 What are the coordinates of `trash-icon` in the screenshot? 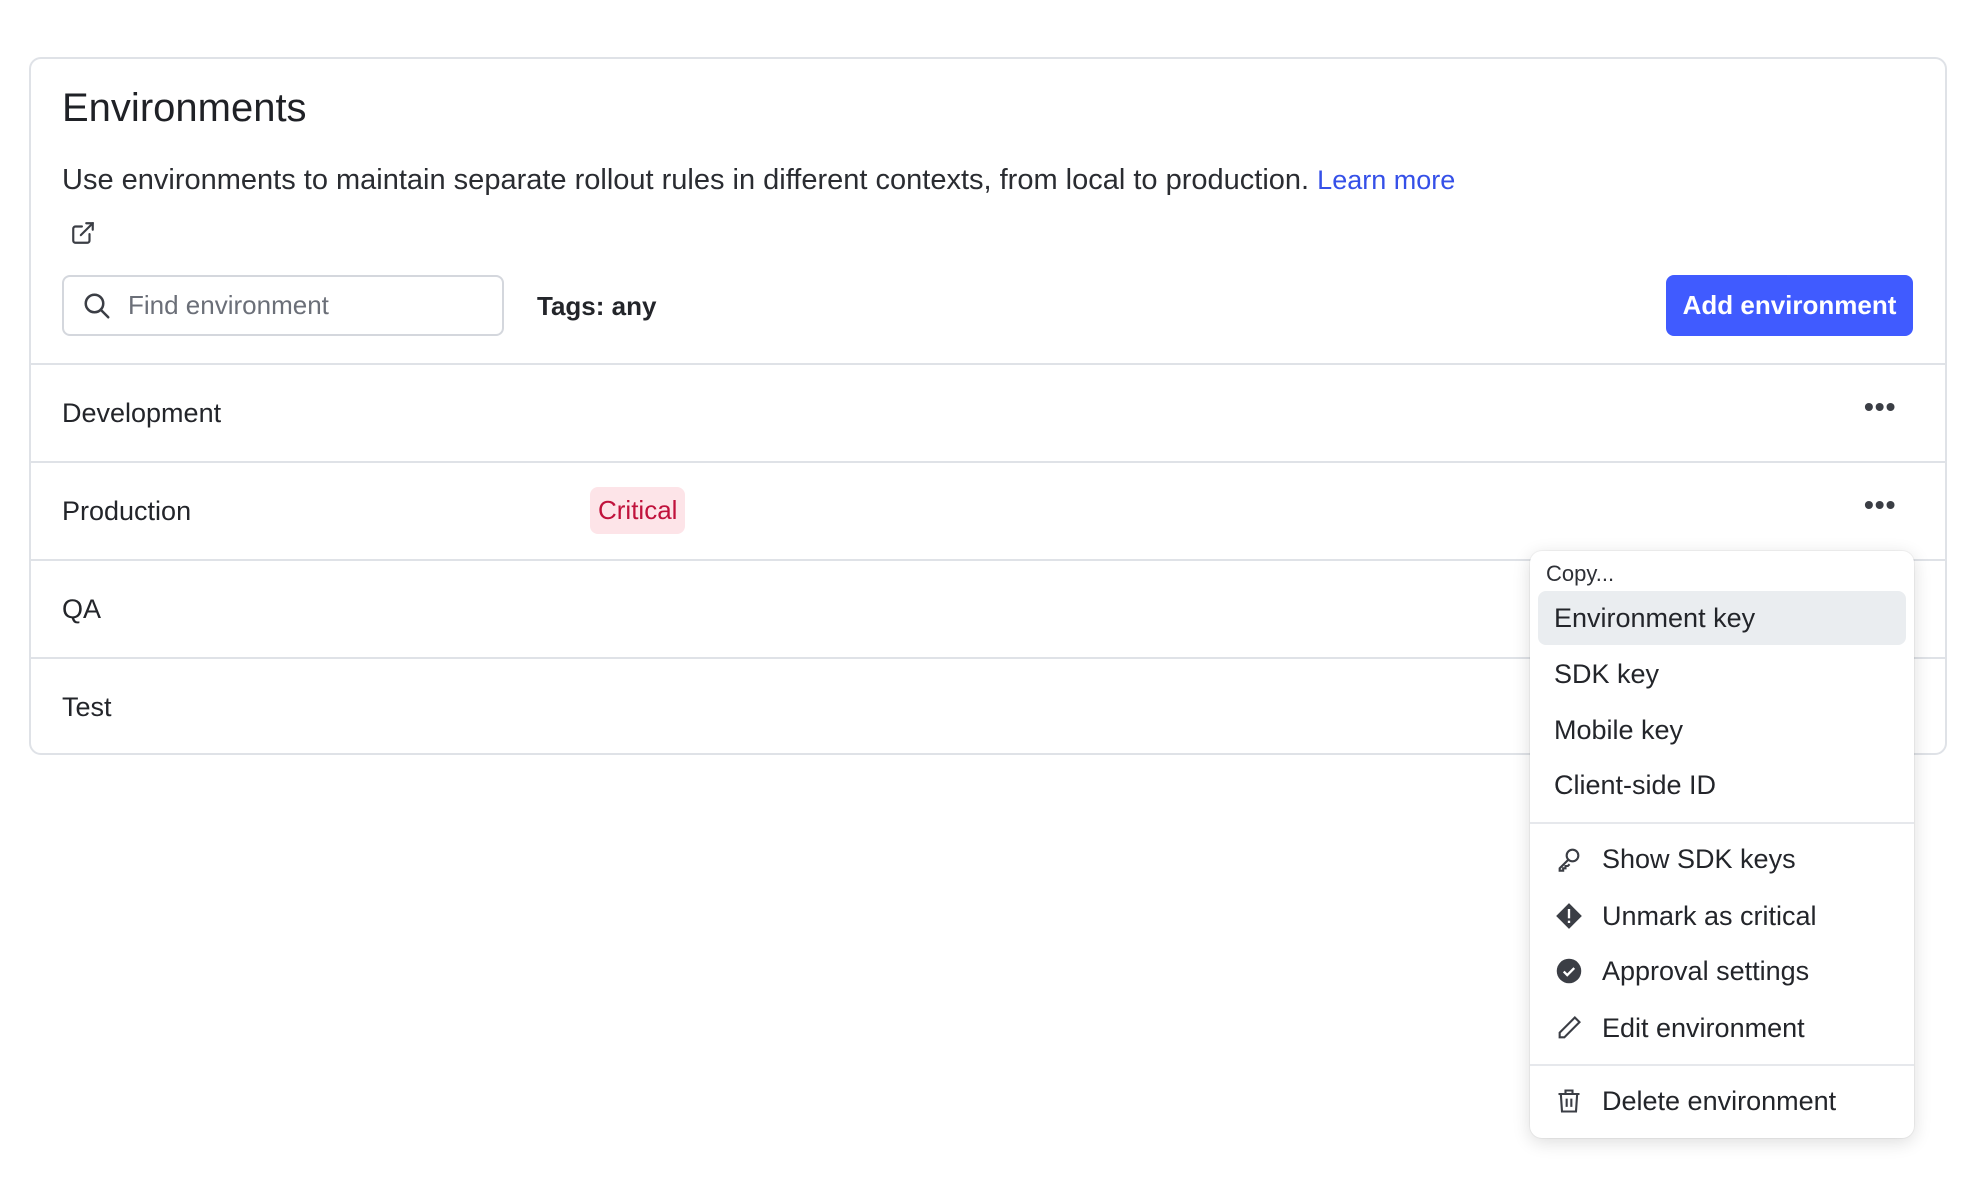 It's located at (1569, 1101).